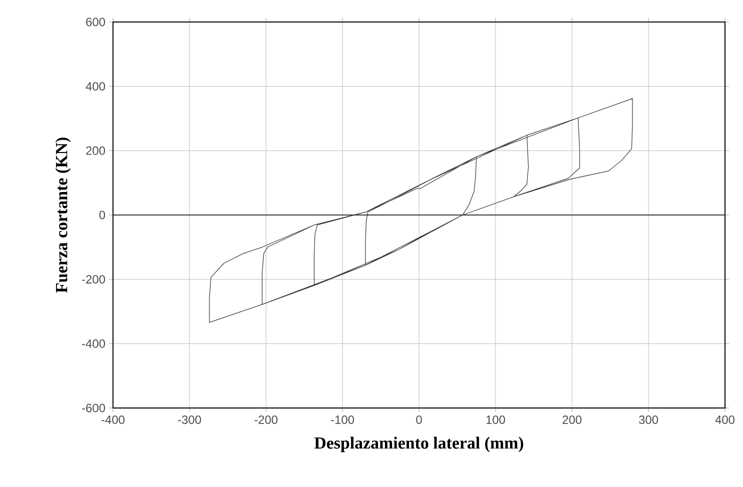  I want to click on x-tick-label: 0, so click(419, 420).